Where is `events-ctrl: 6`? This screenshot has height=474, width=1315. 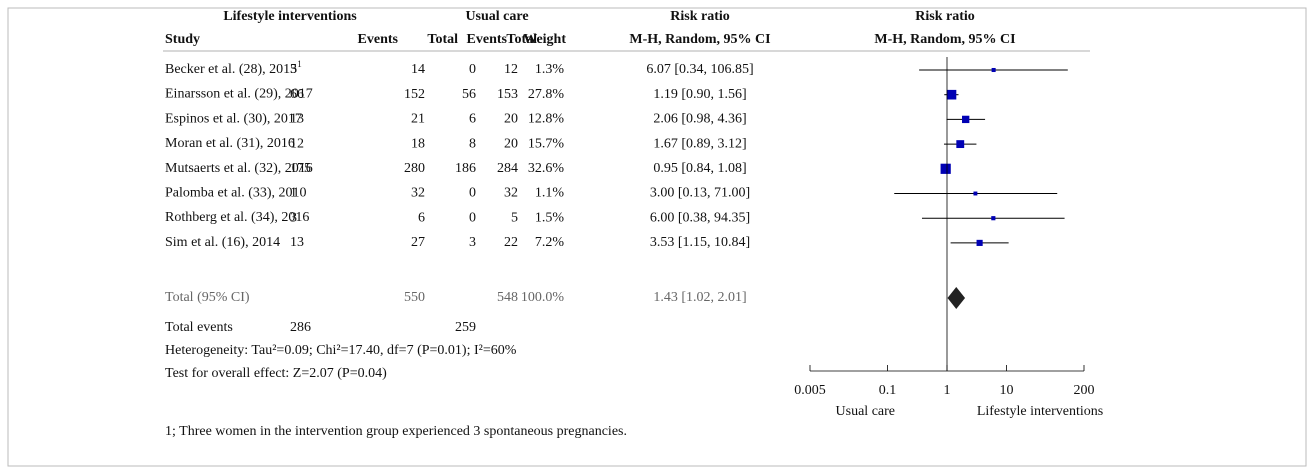
events-ctrl: 6 is located at coordinates (472, 119).